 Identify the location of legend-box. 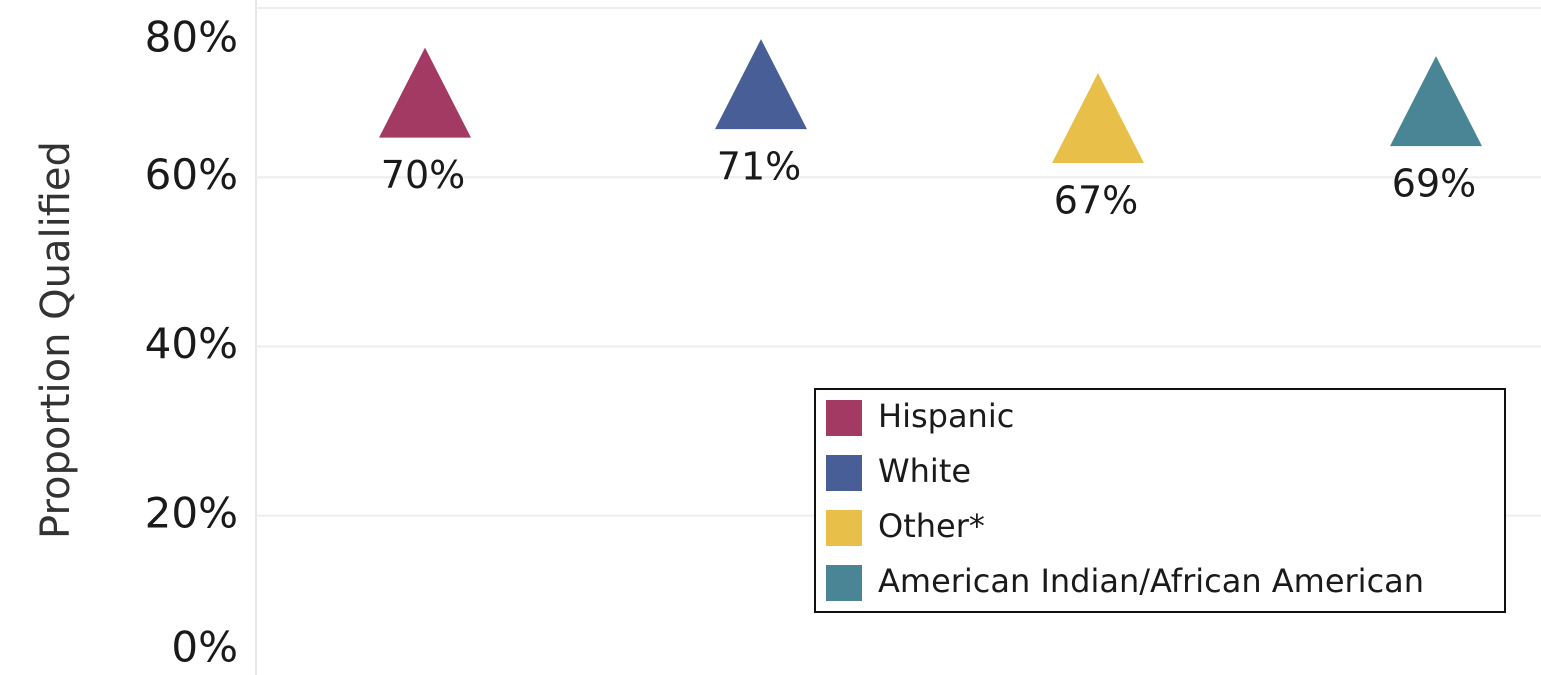
(1160, 500).